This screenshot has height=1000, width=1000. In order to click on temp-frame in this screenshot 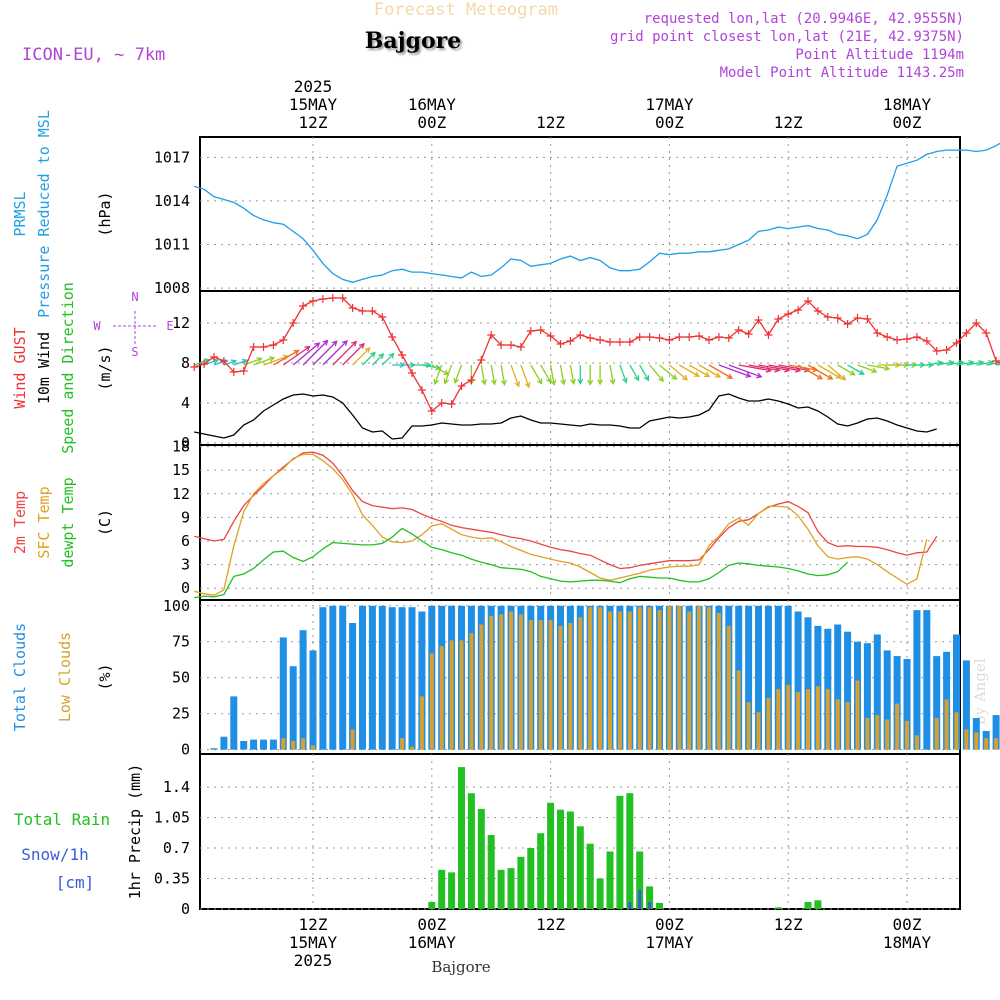, I will do `click(580, 522)`.